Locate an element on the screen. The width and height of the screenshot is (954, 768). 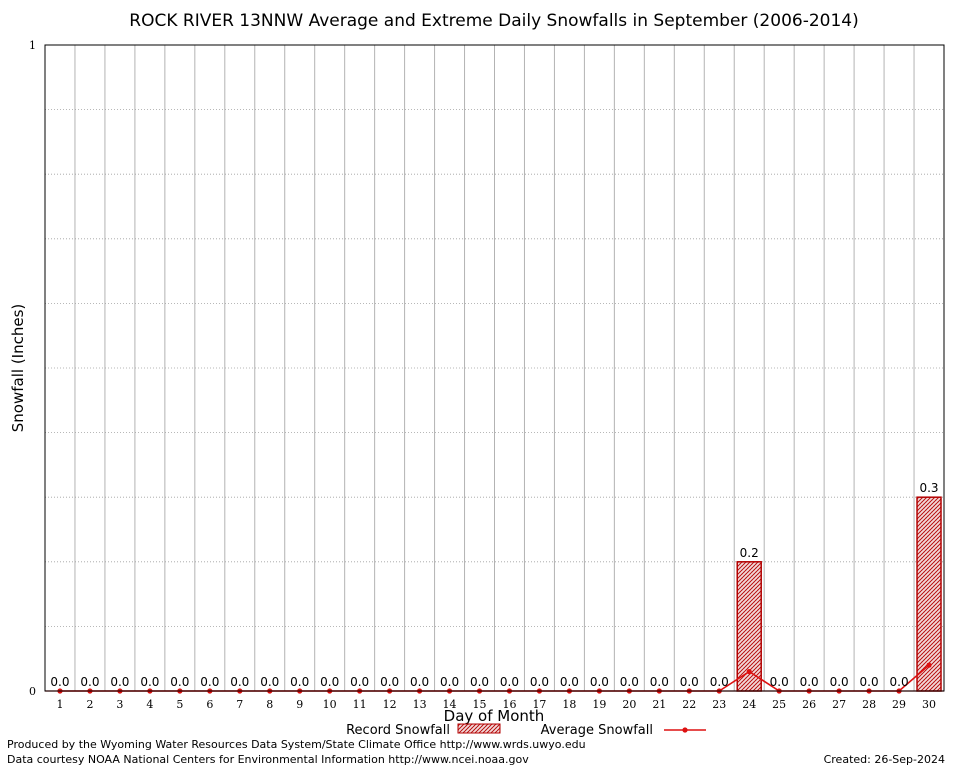
x-axis-label: Day of Month is located at coordinates (494, 716).